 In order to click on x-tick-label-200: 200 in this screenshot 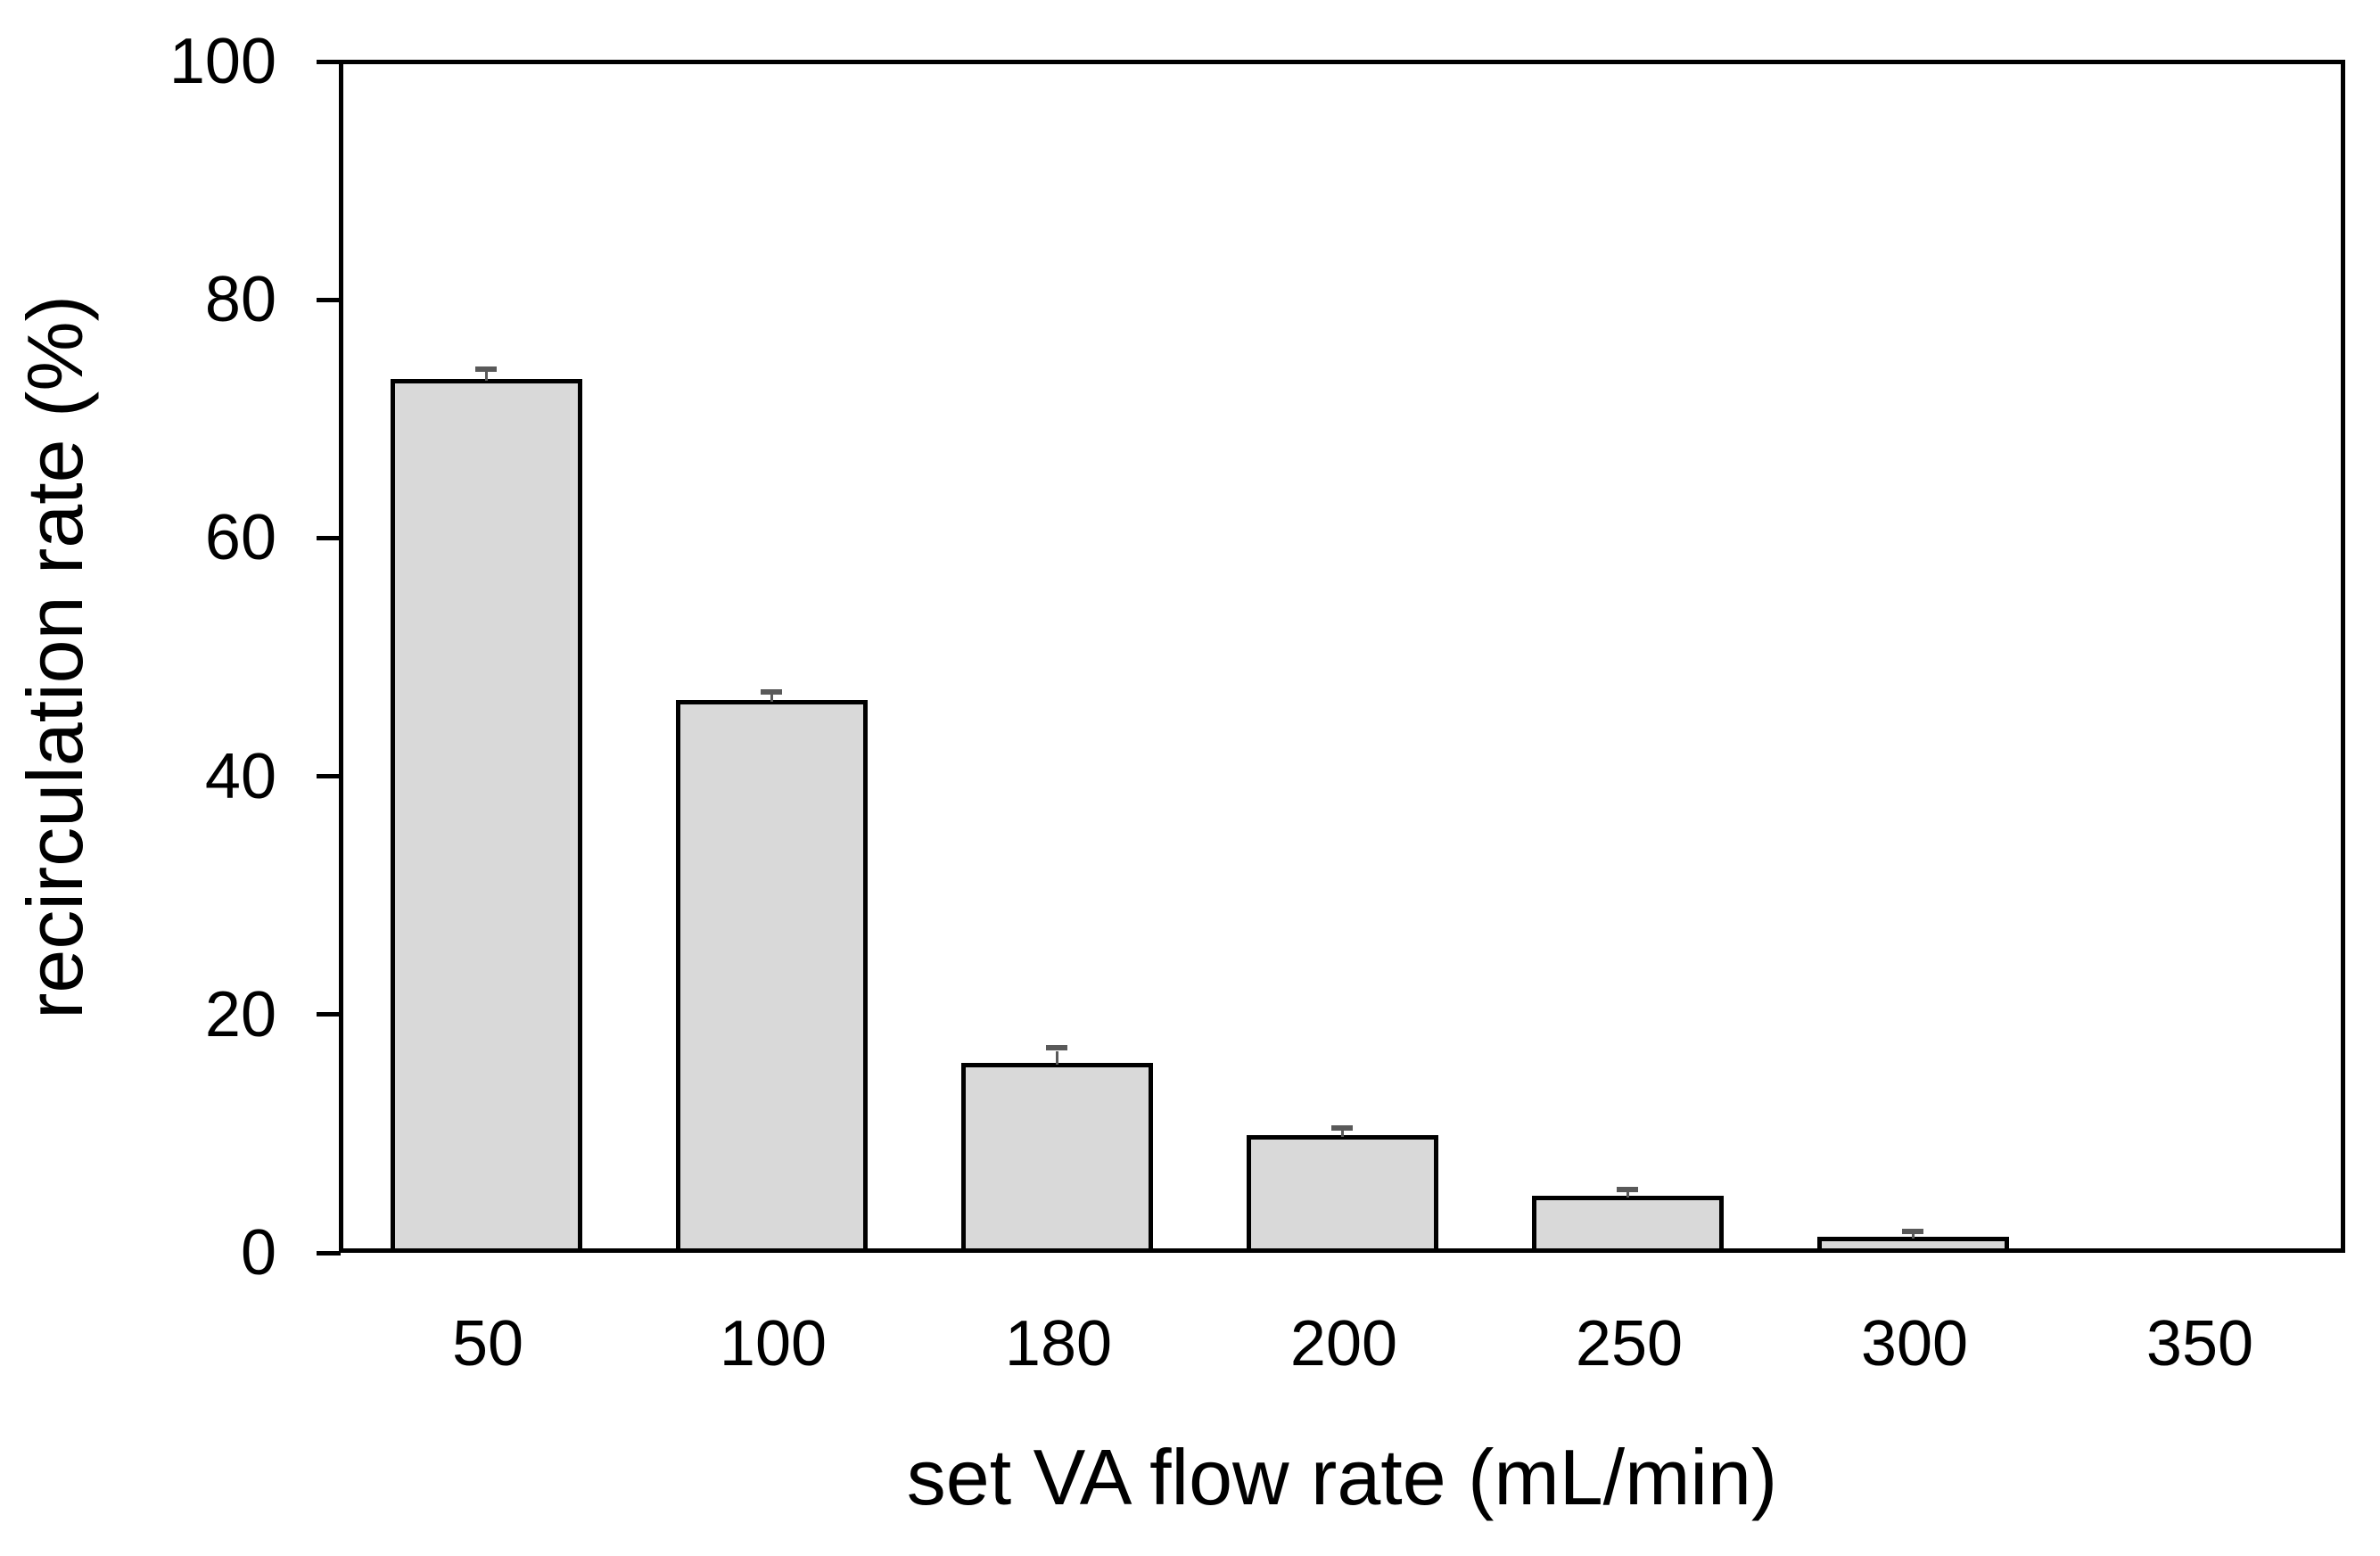, I will do `click(1343, 1343)`.